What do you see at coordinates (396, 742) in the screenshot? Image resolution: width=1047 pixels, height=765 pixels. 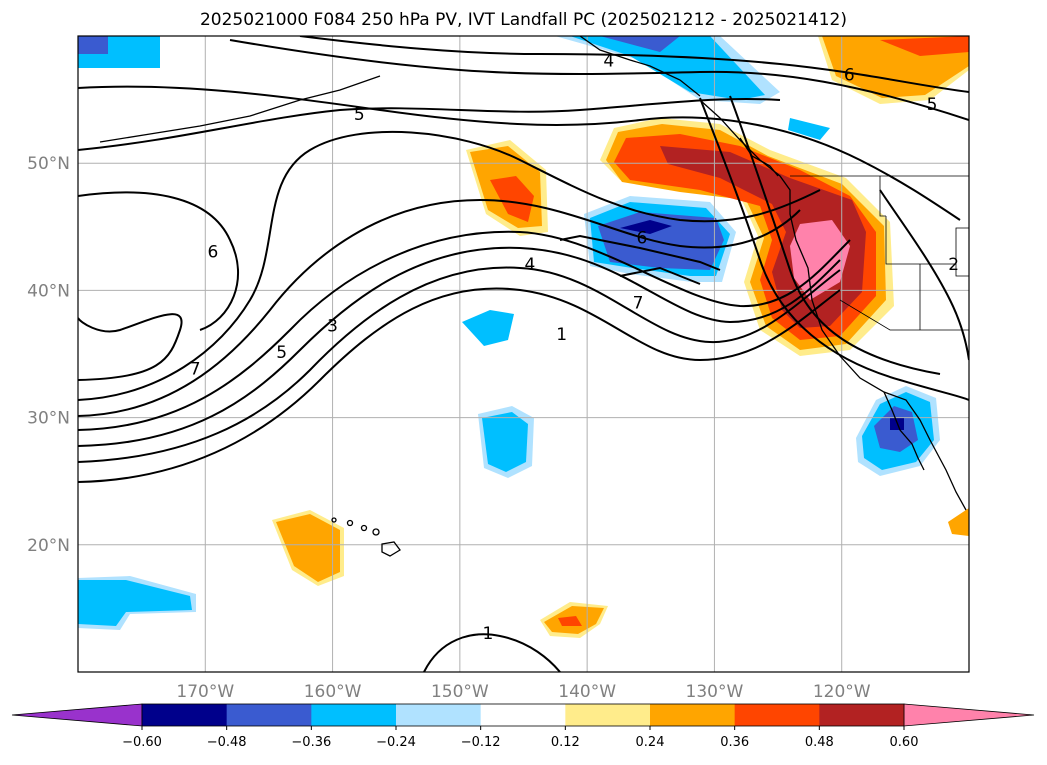 I see `colorbar-label-3: −0.24` at bounding box center [396, 742].